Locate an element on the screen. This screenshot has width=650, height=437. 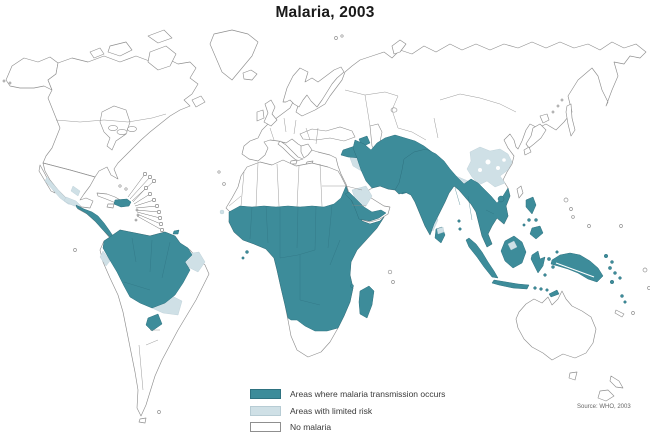
new-zealand-north is located at coordinates (616, 382).